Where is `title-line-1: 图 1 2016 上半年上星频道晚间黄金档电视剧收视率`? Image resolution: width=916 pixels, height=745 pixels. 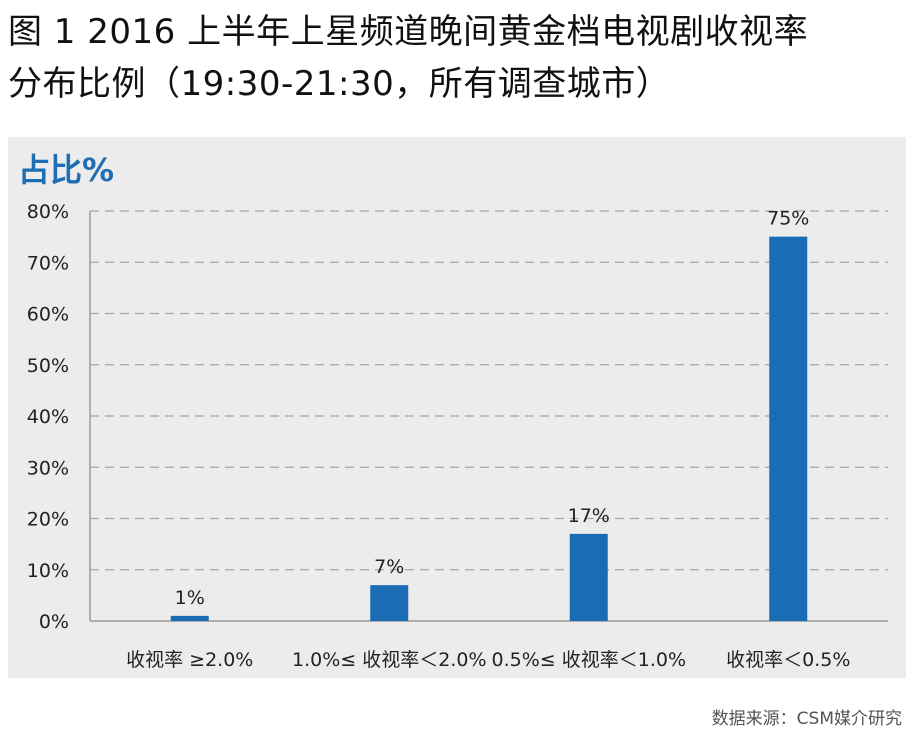
title-line-1: 图 1 2016 上半年上星频道晚间黄金档电视剧收视率 is located at coordinates (408, 32).